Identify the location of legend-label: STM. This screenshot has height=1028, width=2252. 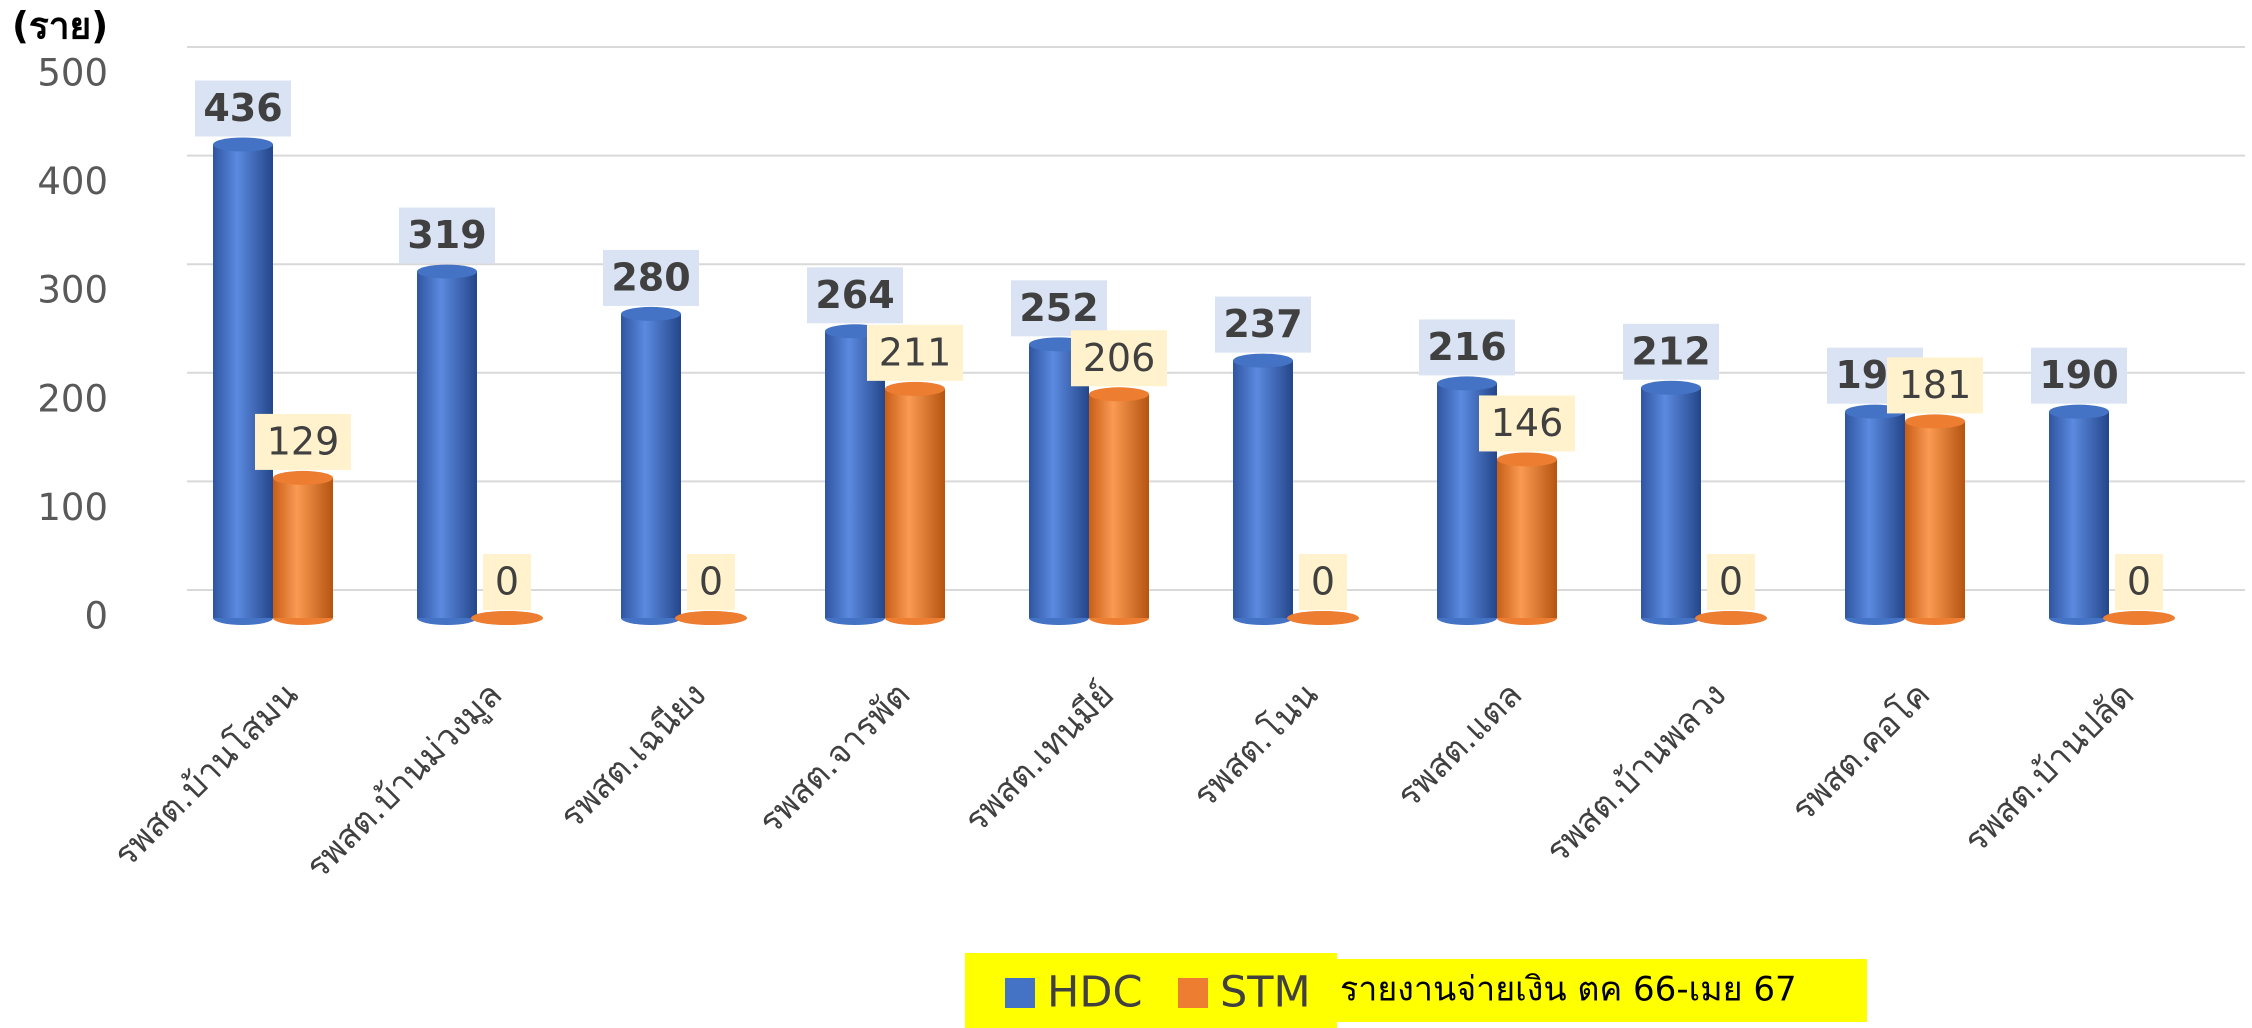
(1265, 993).